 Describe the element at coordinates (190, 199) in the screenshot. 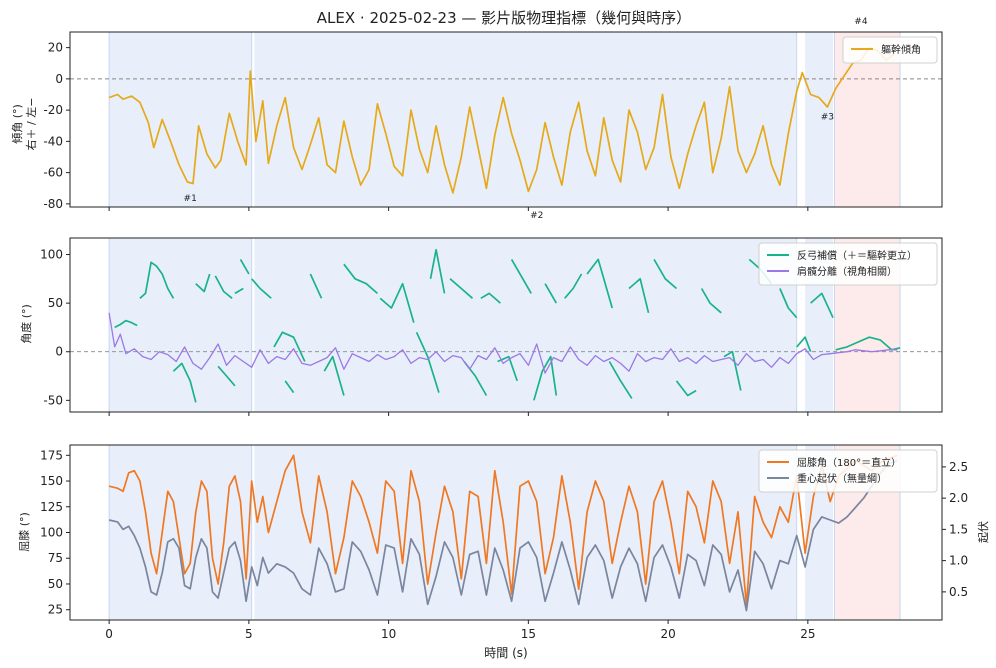

I see `annotation-0: #1` at that location.